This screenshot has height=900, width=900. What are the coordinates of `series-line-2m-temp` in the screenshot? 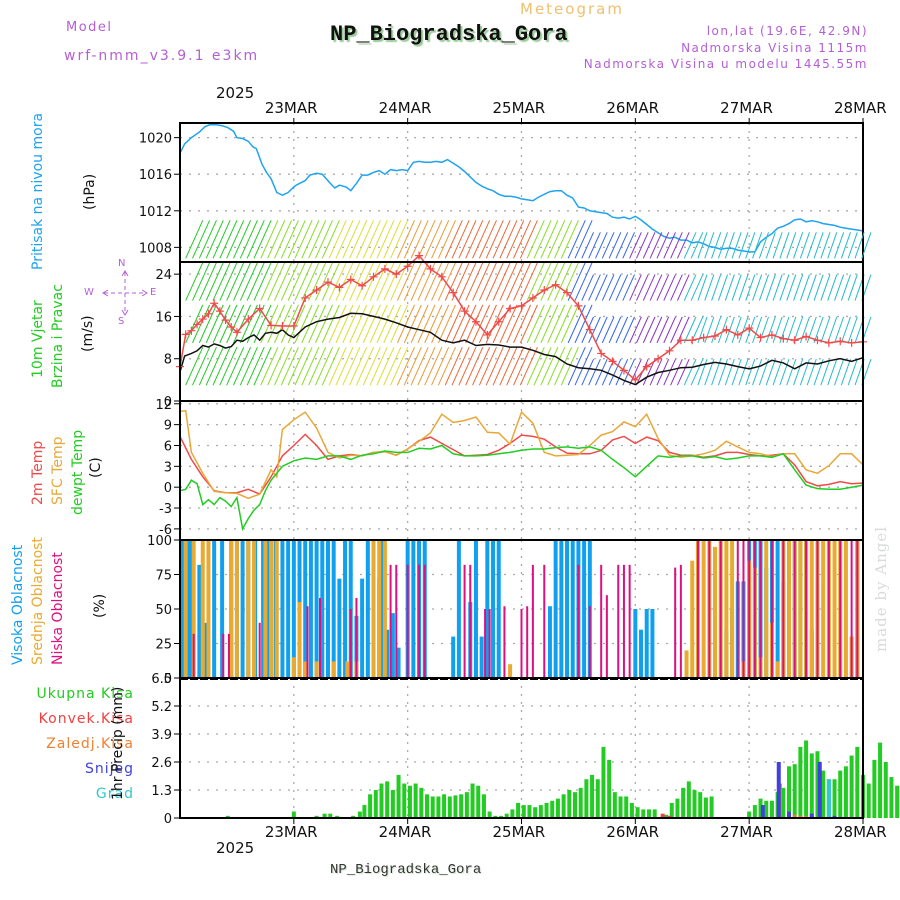 It's located at (521, 464).